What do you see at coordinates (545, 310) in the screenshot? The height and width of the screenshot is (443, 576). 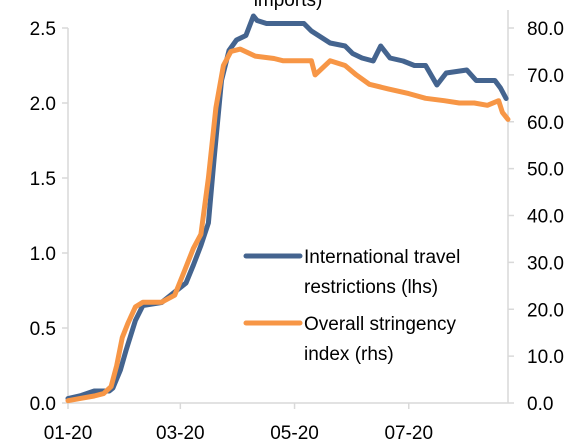 I see `right-tick-label: 20.0` at bounding box center [545, 310].